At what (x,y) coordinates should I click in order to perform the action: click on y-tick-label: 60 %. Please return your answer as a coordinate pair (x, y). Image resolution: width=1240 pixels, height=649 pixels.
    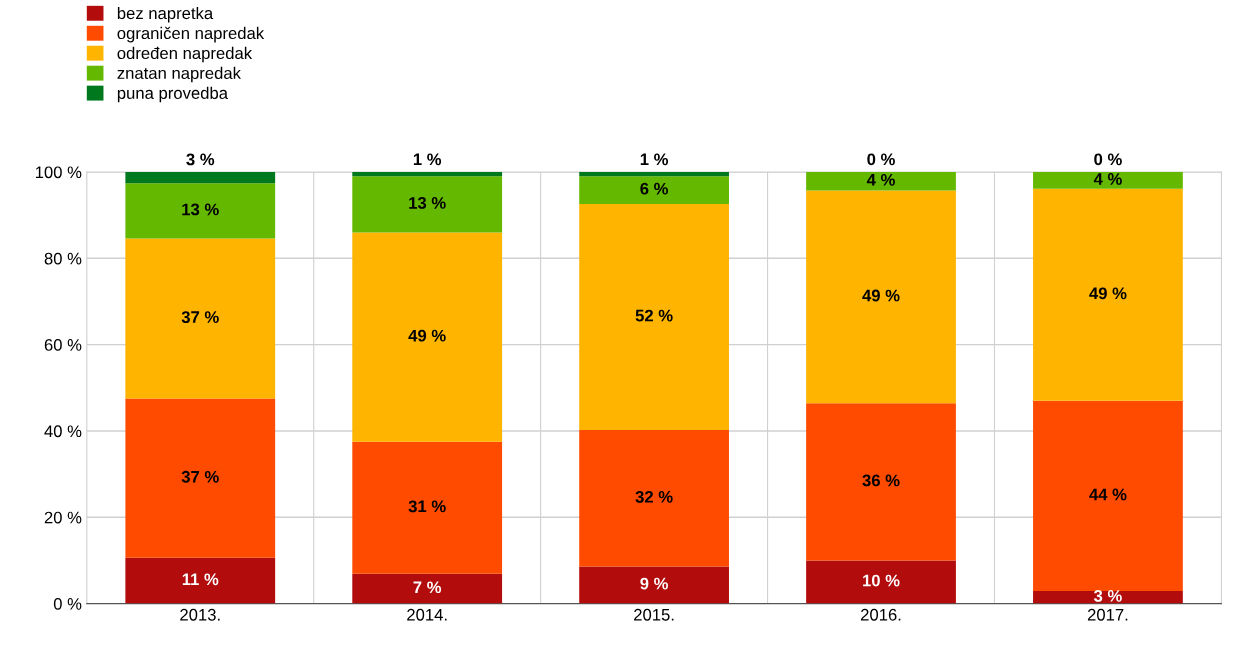
    Looking at the image, I should click on (63, 345).